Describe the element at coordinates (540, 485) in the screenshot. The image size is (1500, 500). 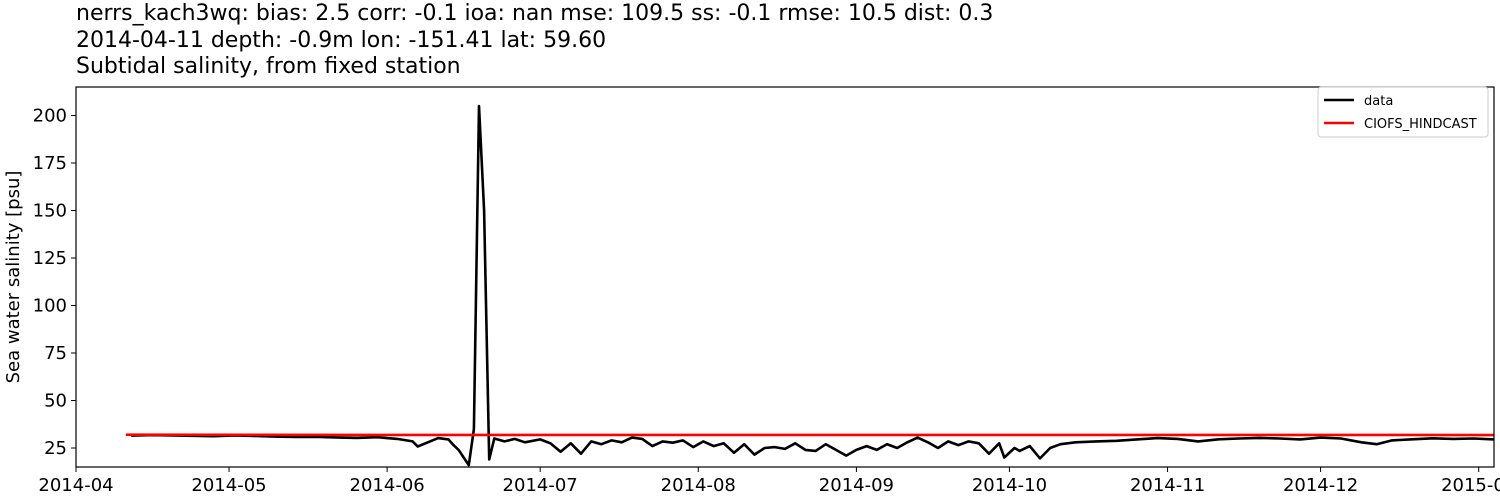
I see `x-tick-label: 2014-07` at that location.